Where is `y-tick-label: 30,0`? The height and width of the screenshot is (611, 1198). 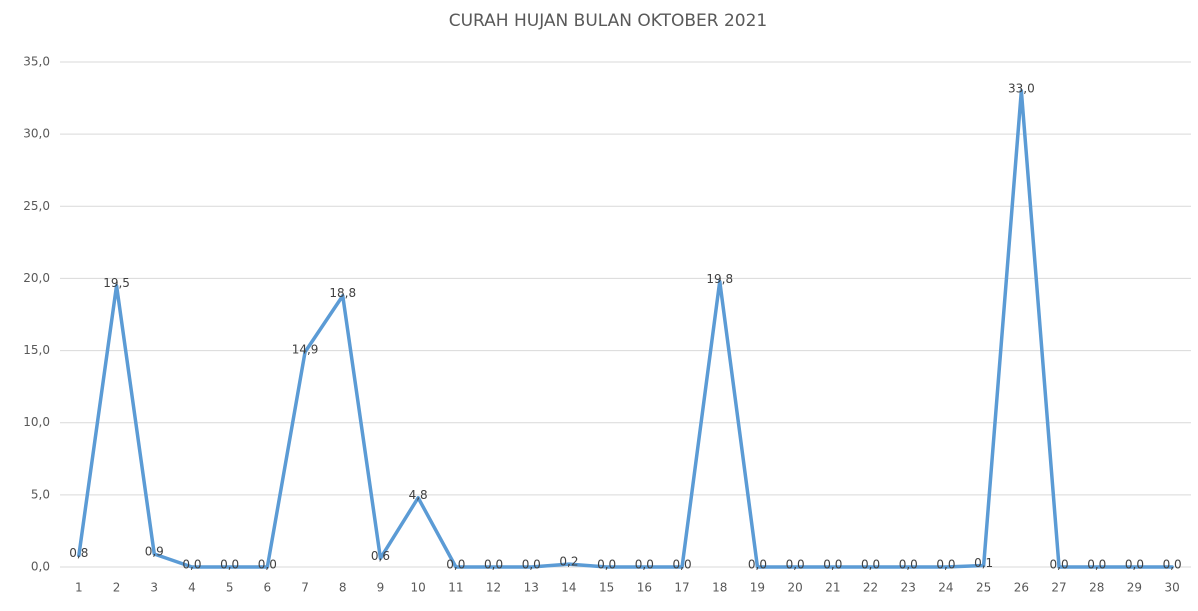
y-tick-label: 30,0 is located at coordinates (36, 134).